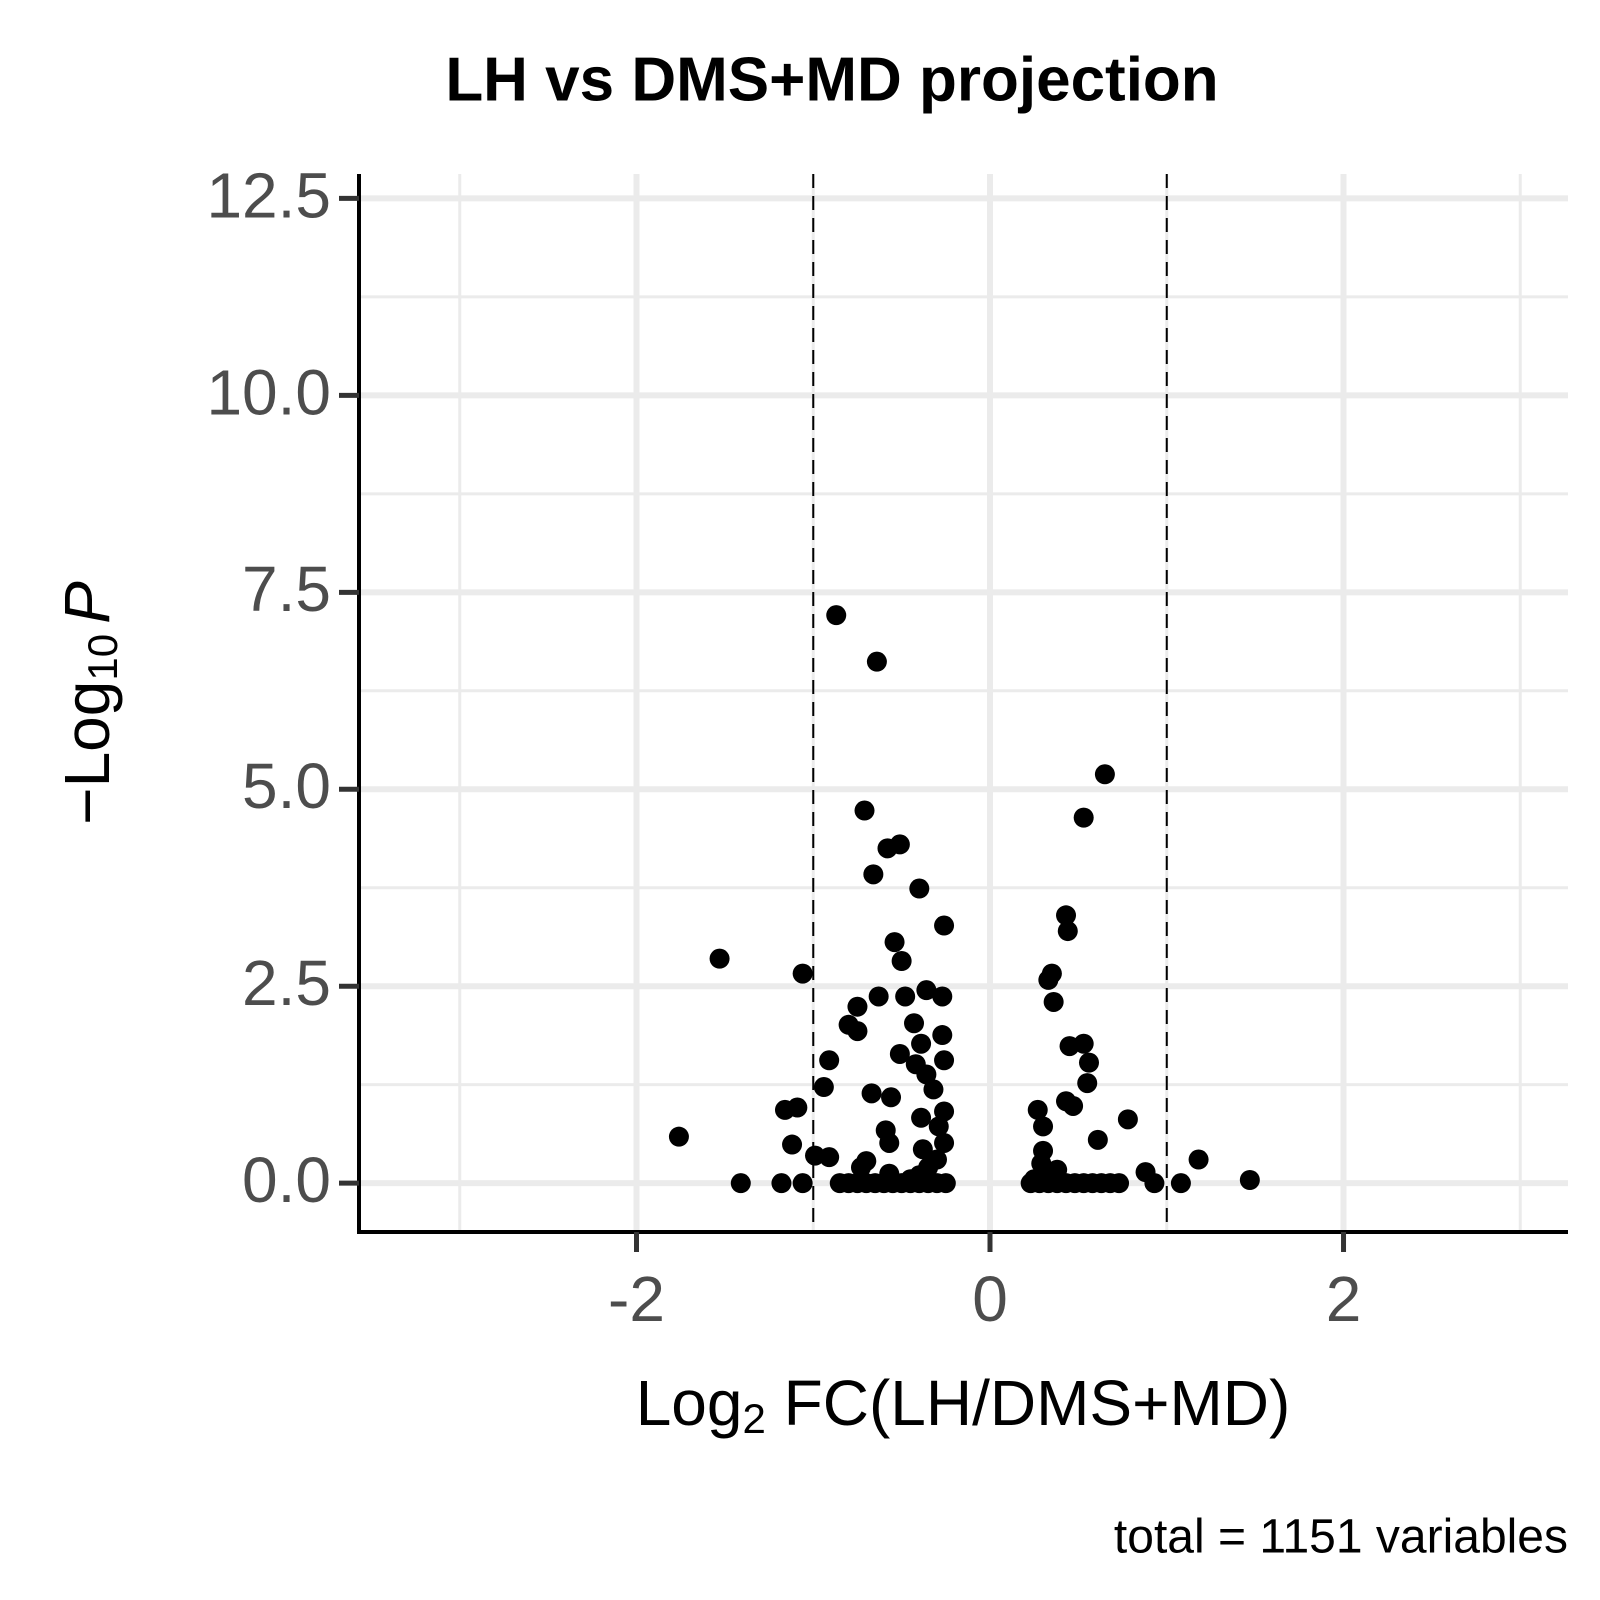 The width and height of the screenshot is (1600, 1600). I want to click on y-label-text: −Log, so click(87, 753).